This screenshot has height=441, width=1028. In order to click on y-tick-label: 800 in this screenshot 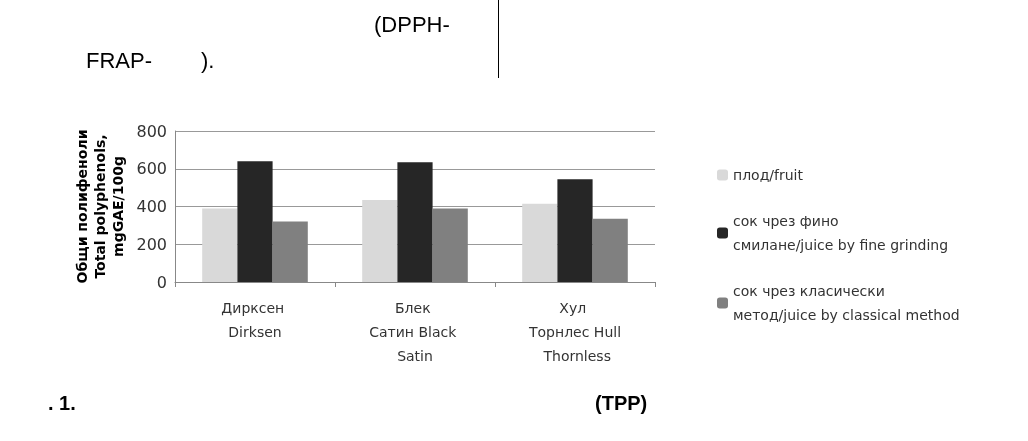, I will do `click(151, 131)`.